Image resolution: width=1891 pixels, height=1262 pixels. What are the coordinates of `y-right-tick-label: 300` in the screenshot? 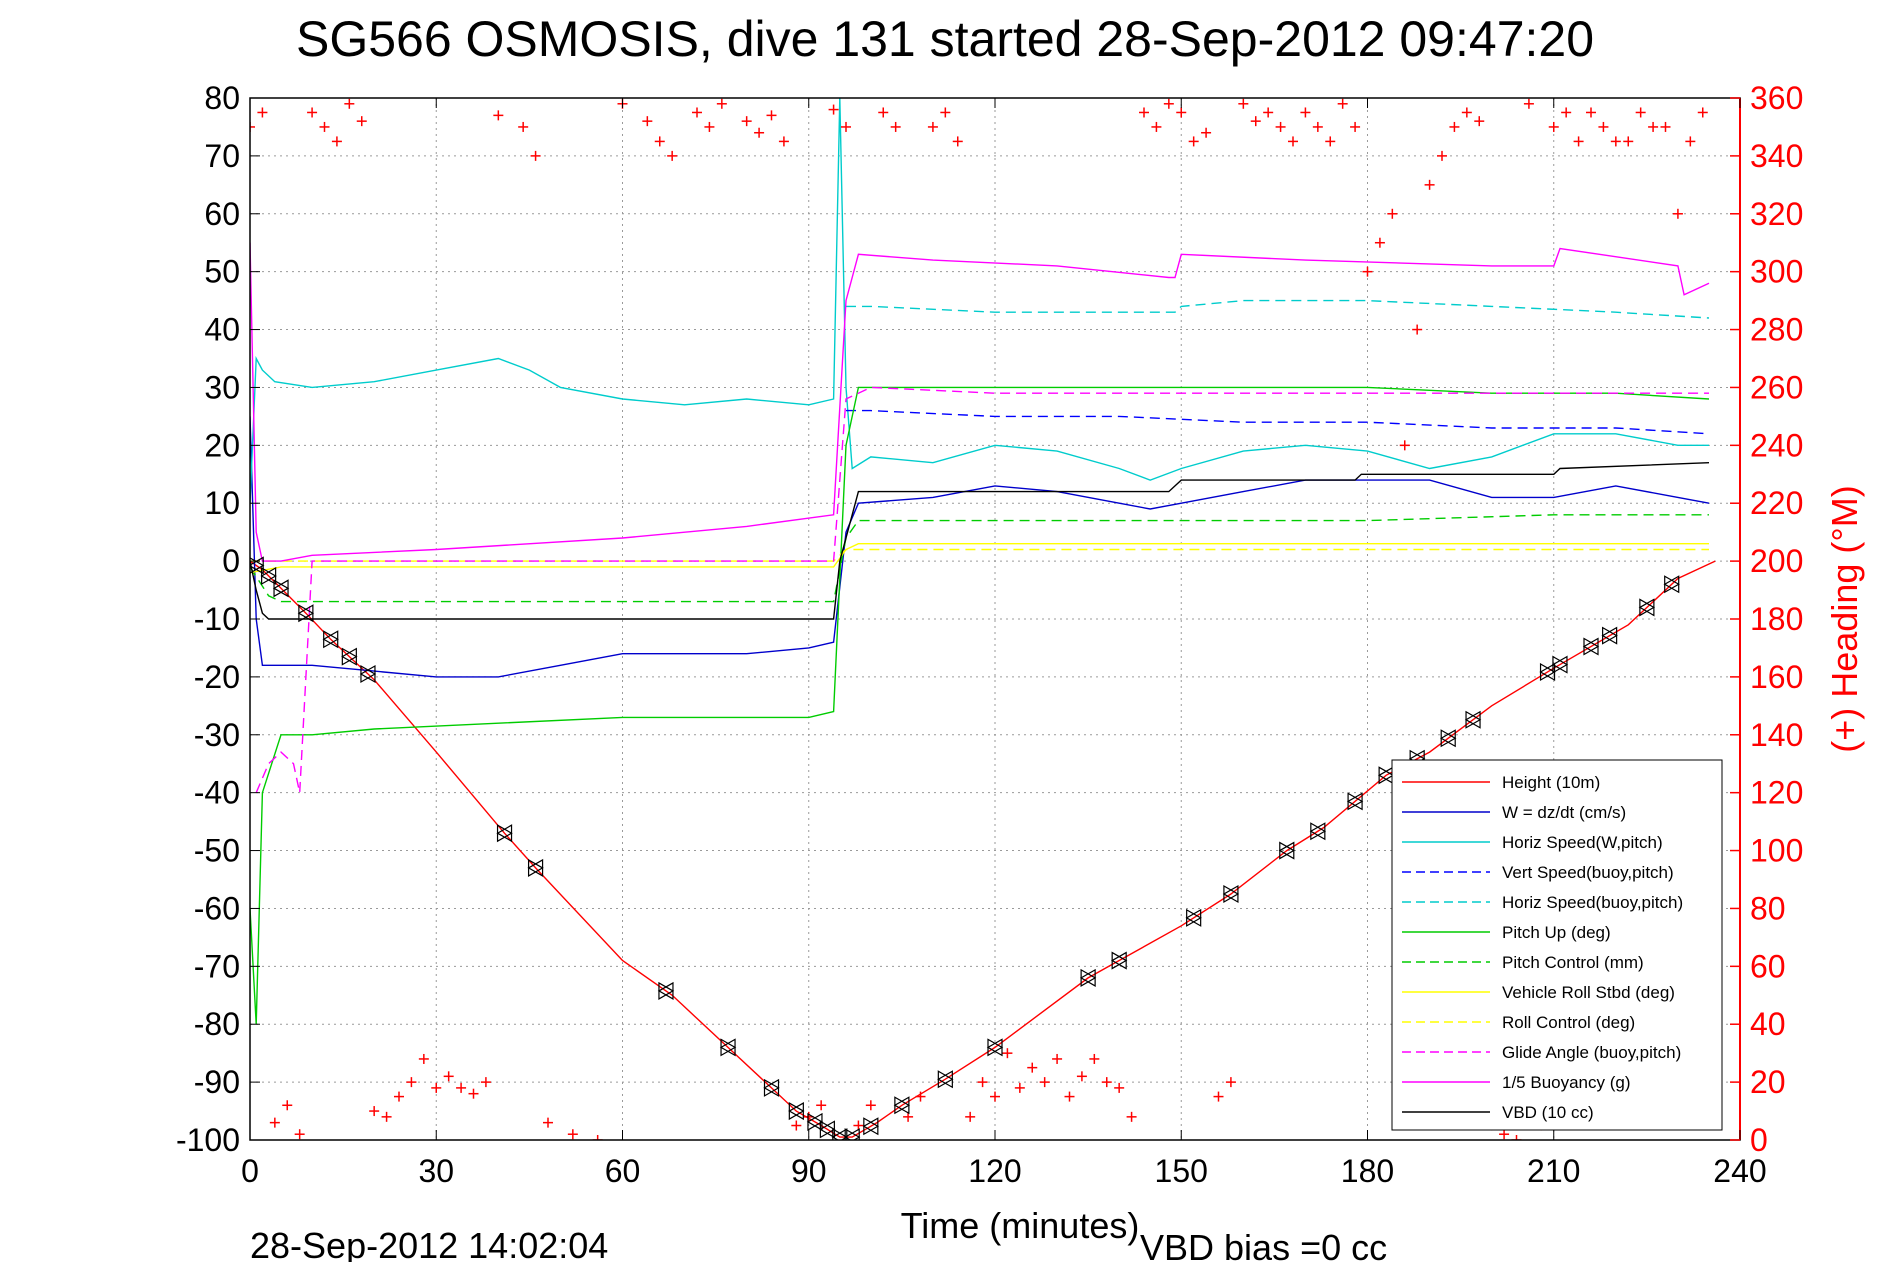 It's located at (1776, 272).